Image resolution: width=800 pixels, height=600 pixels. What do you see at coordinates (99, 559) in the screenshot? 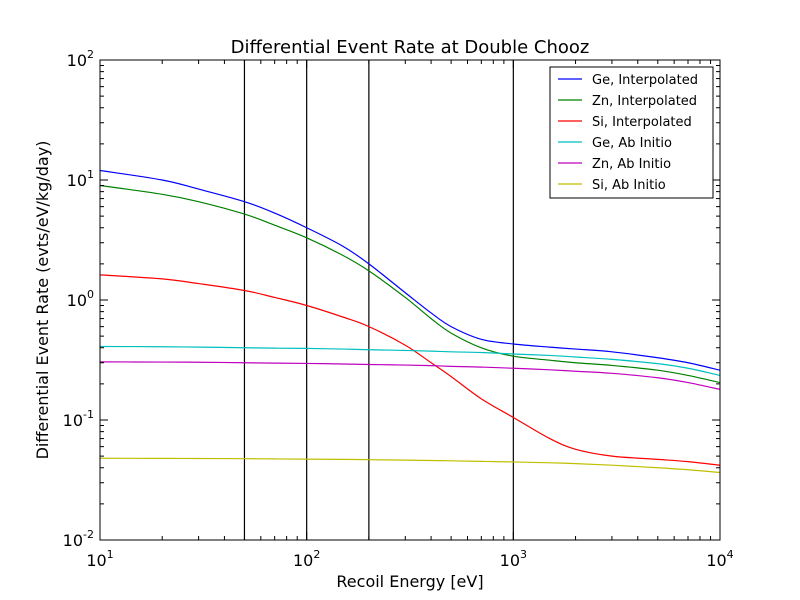
I see `x-tick-label: 10¹` at bounding box center [99, 559].